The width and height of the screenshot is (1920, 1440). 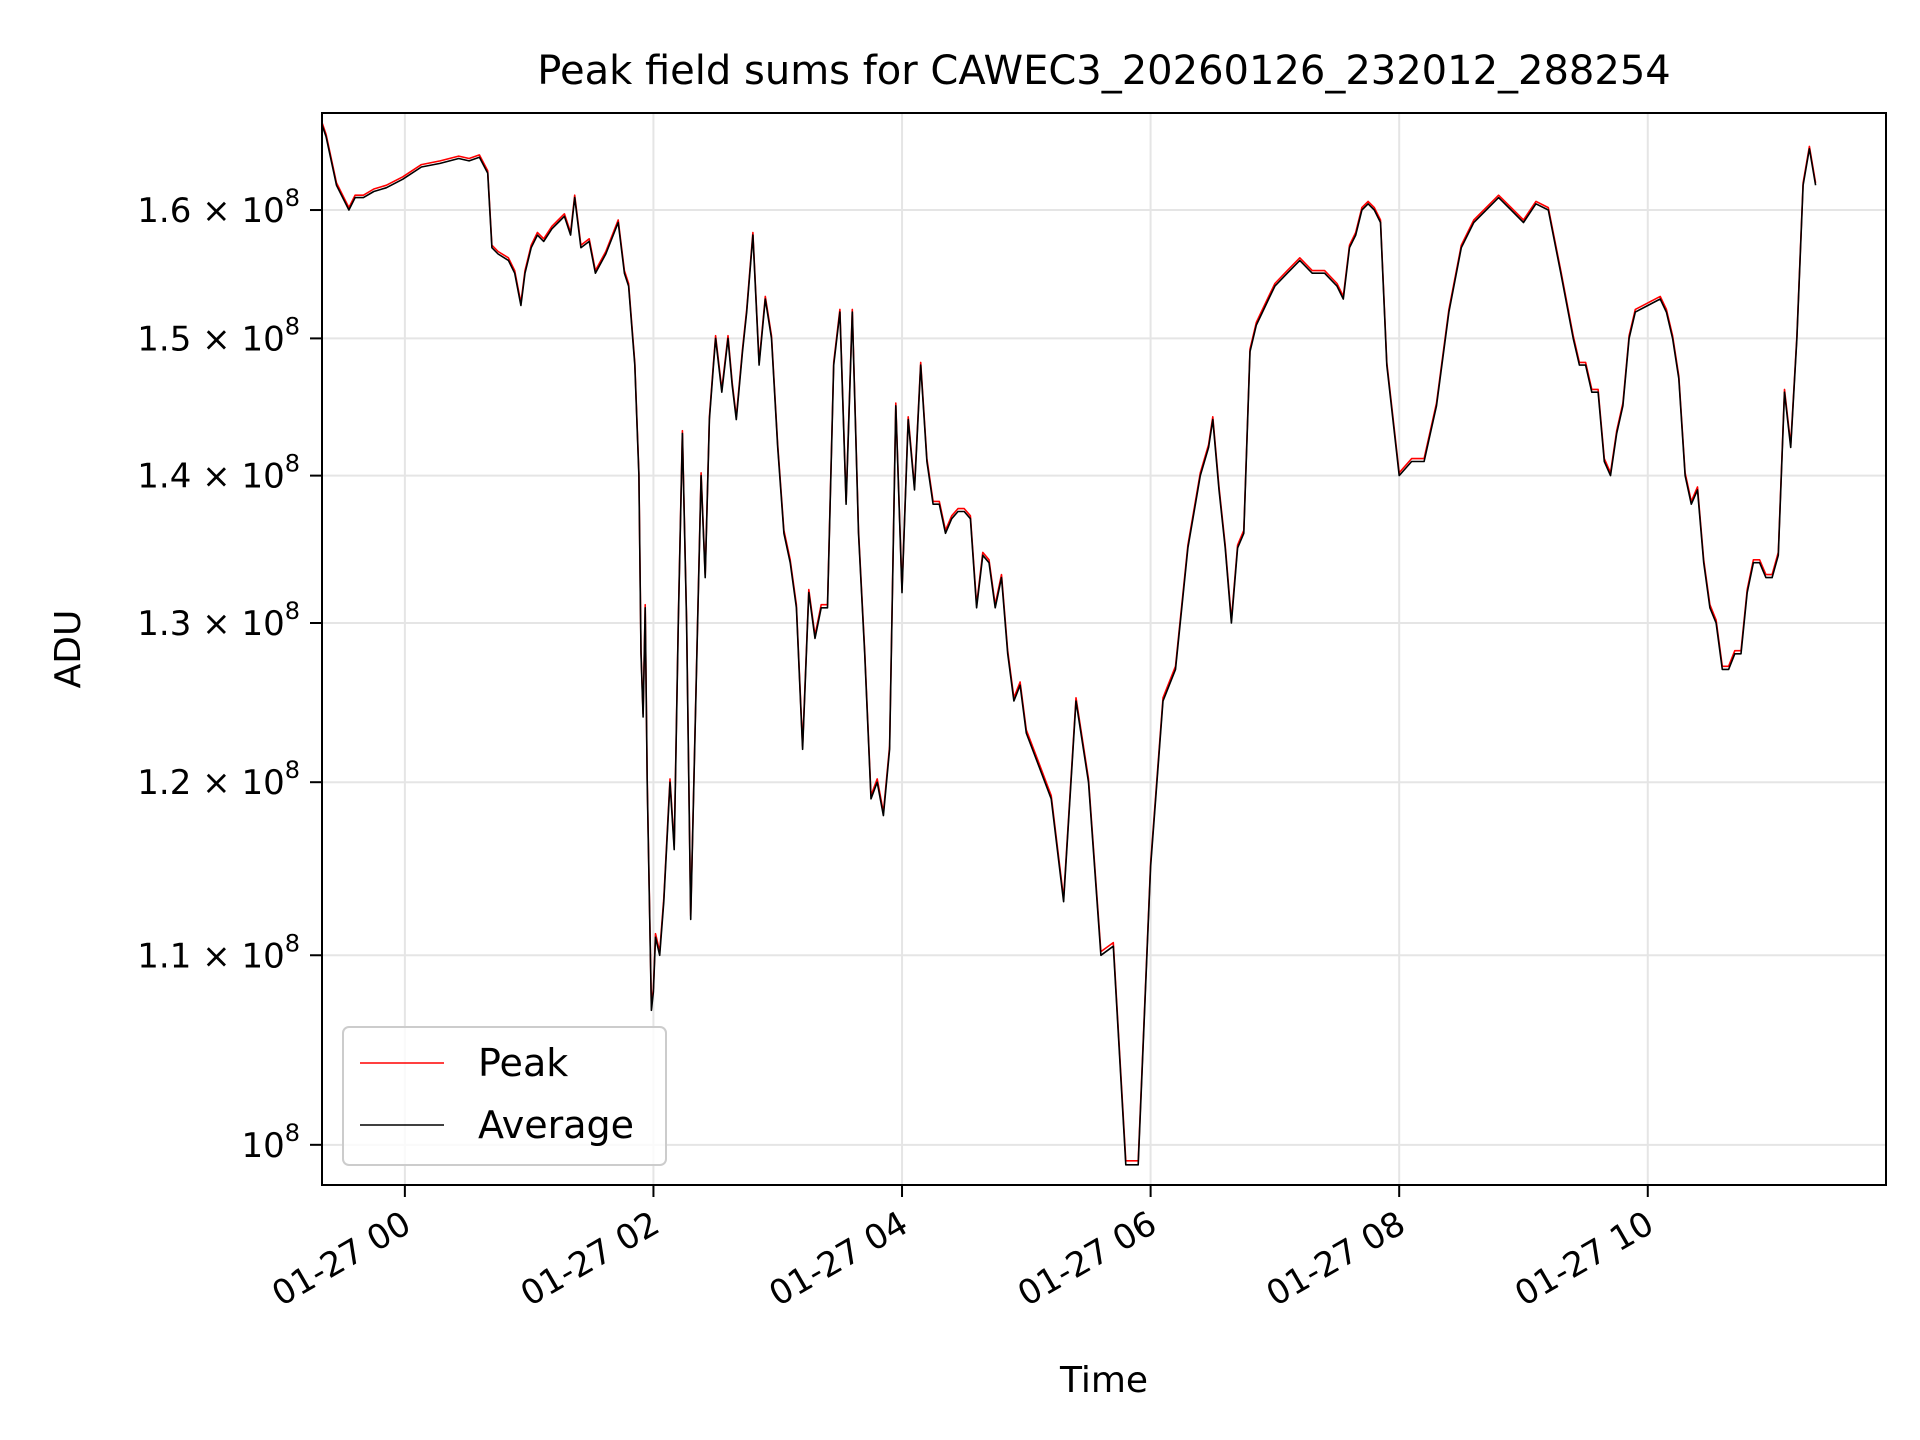 I want to click on y-tick-mantissa: 10, so click(x=262, y=1146).